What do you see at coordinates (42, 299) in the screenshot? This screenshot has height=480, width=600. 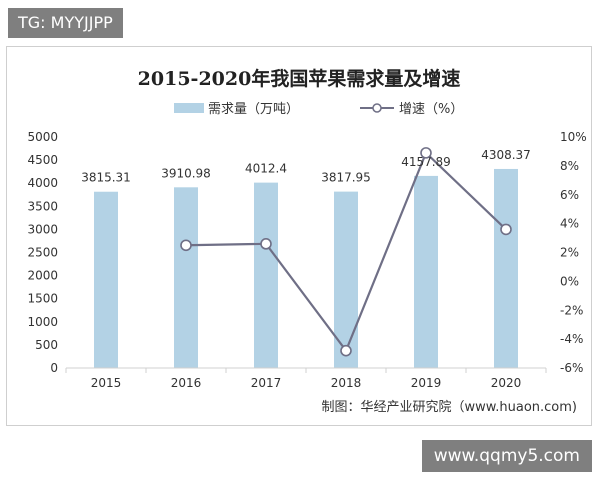 I see `y-left-tick-label: 1500` at bounding box center [42, 299].